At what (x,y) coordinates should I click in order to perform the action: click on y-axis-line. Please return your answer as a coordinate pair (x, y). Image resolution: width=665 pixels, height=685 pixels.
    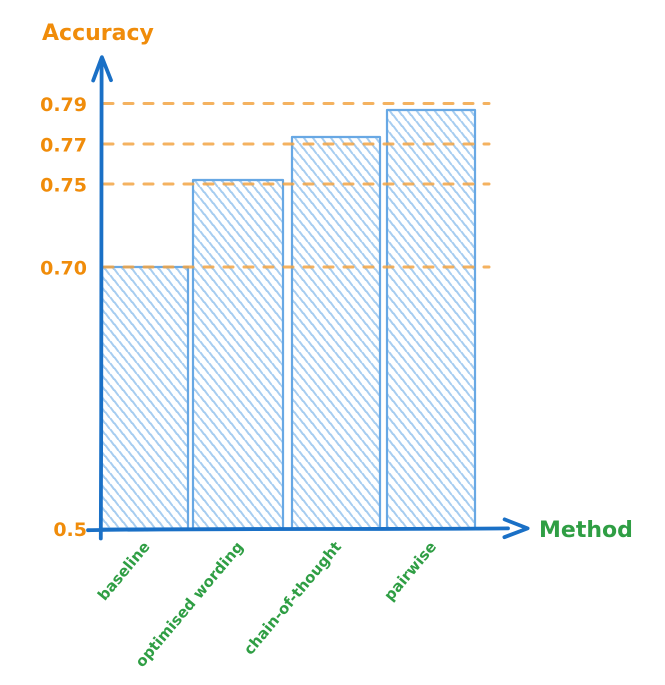
    Looking at the image, I should click on (101, 299).